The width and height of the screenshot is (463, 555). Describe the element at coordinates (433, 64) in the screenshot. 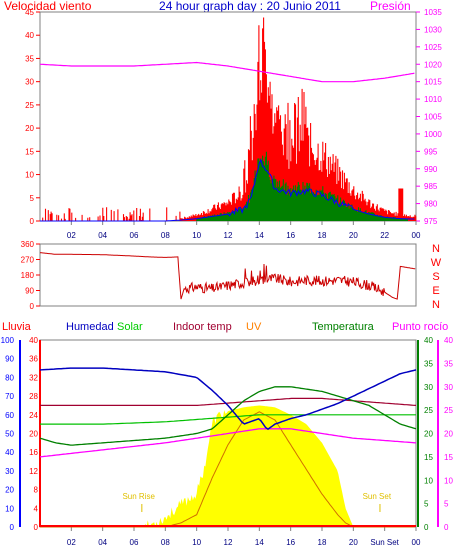

I see `pressure-tick-label: 1020` at that location.